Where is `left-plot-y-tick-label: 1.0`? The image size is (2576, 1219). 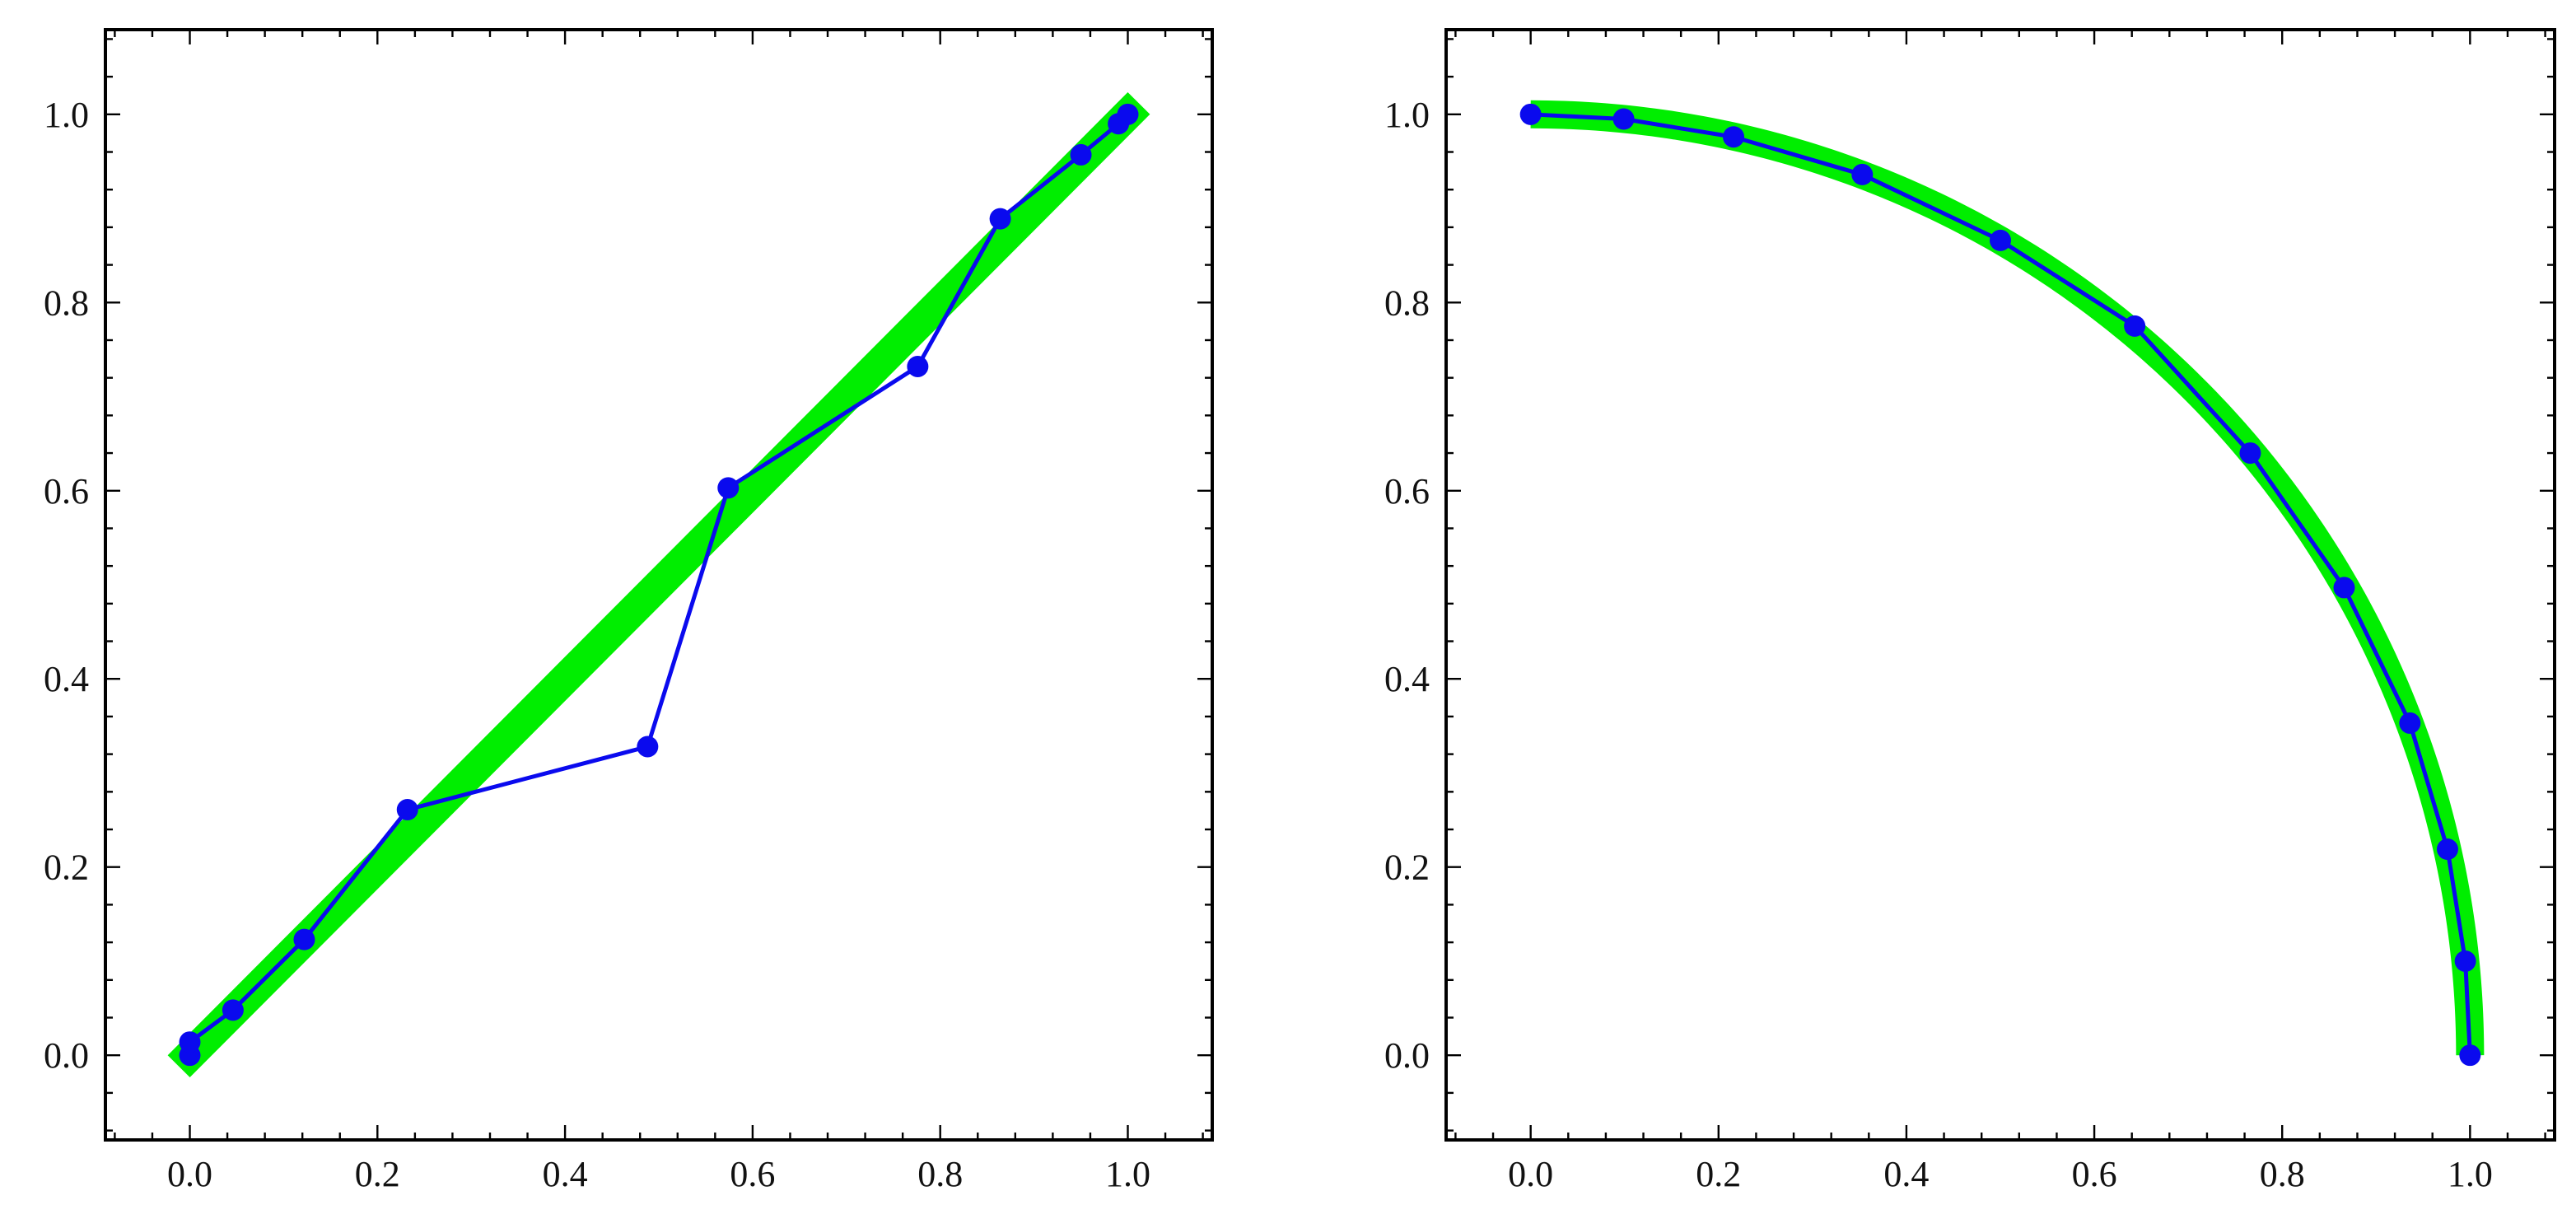
left-plot-y-tick-label: 1.0 is located at coordinates (66, 115).